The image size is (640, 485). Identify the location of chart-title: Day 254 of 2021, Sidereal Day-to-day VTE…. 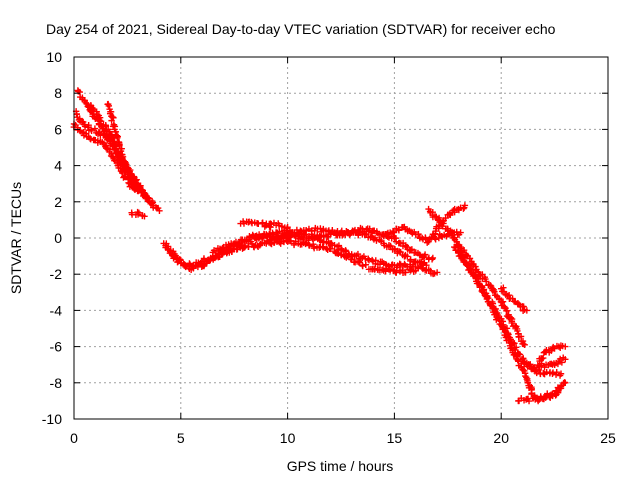
(301, 29).